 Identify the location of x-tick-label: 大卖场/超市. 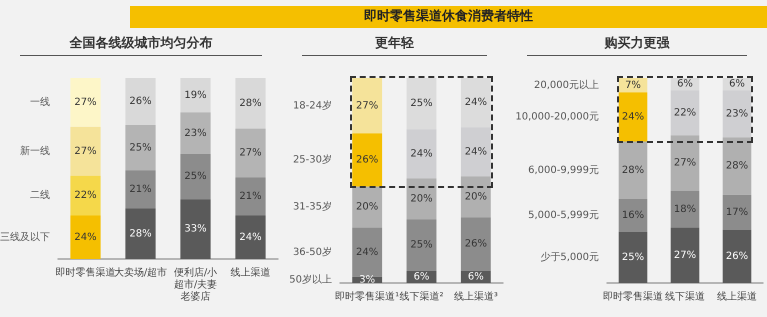
(141, 272).